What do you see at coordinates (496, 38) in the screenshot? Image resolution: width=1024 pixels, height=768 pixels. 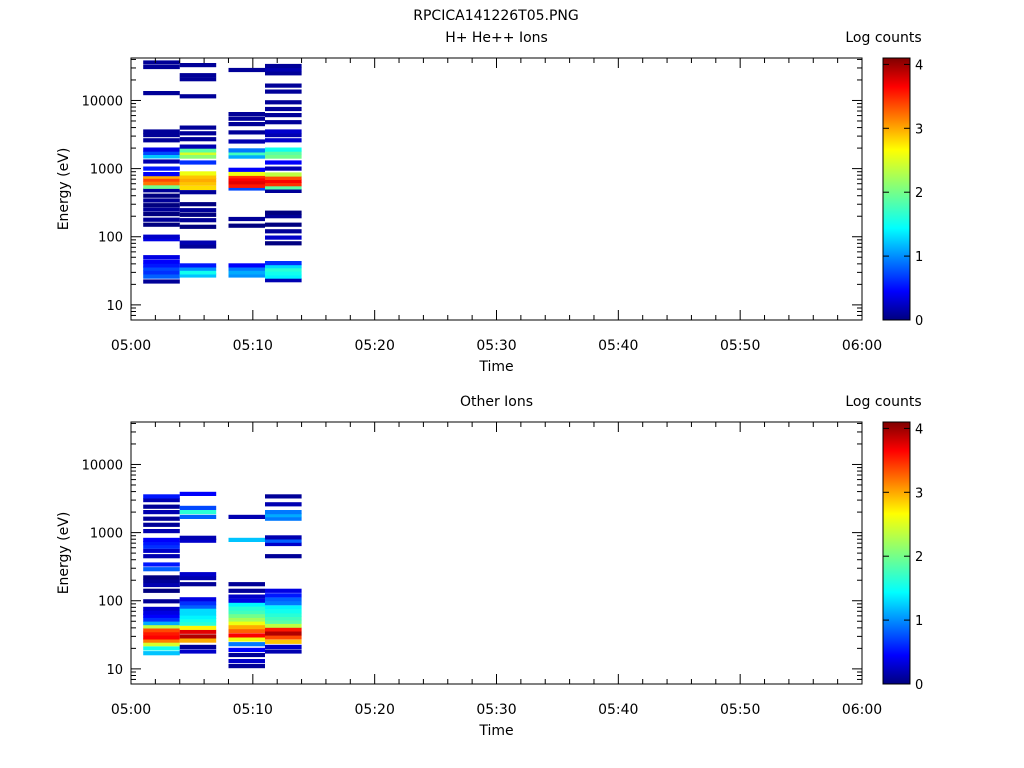 I see `panel-title: H+ He++ Ions` at bounding box center [496, 38].